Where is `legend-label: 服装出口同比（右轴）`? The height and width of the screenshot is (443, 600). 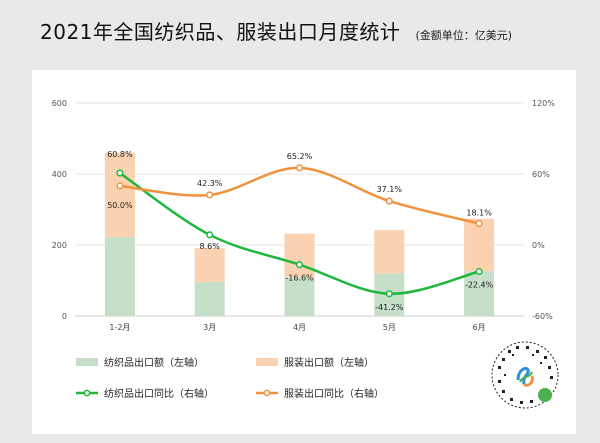
legend-label: 服装出口同比（右轴） is located at coordinates (334, 393).